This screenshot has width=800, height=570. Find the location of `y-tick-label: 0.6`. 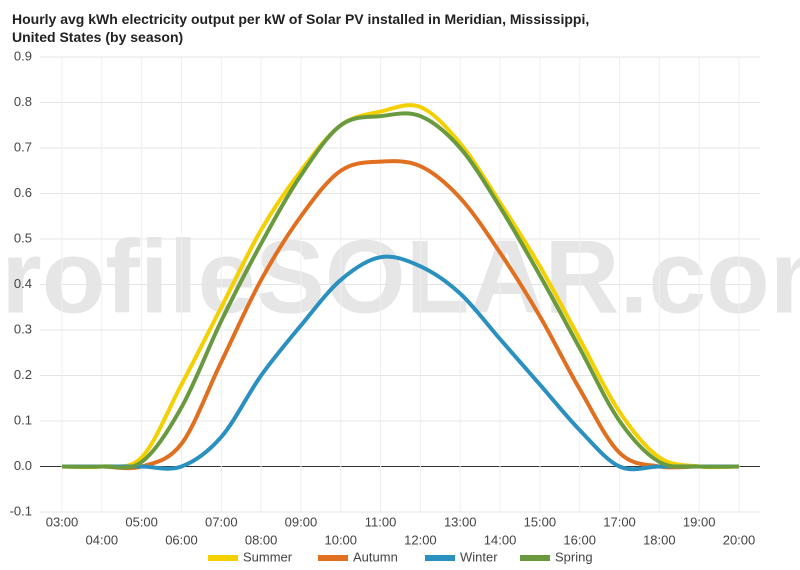

y-tick-label: 0.6 is located at coordinates (23, 192).